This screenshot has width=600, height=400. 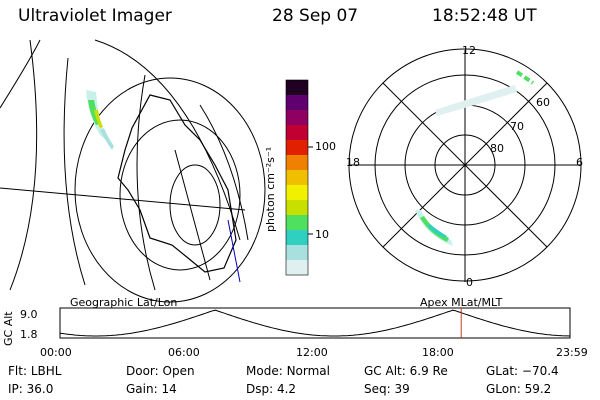 I want to click on orbit-xtick-2359: 23:59, so click(x=572, y=352).